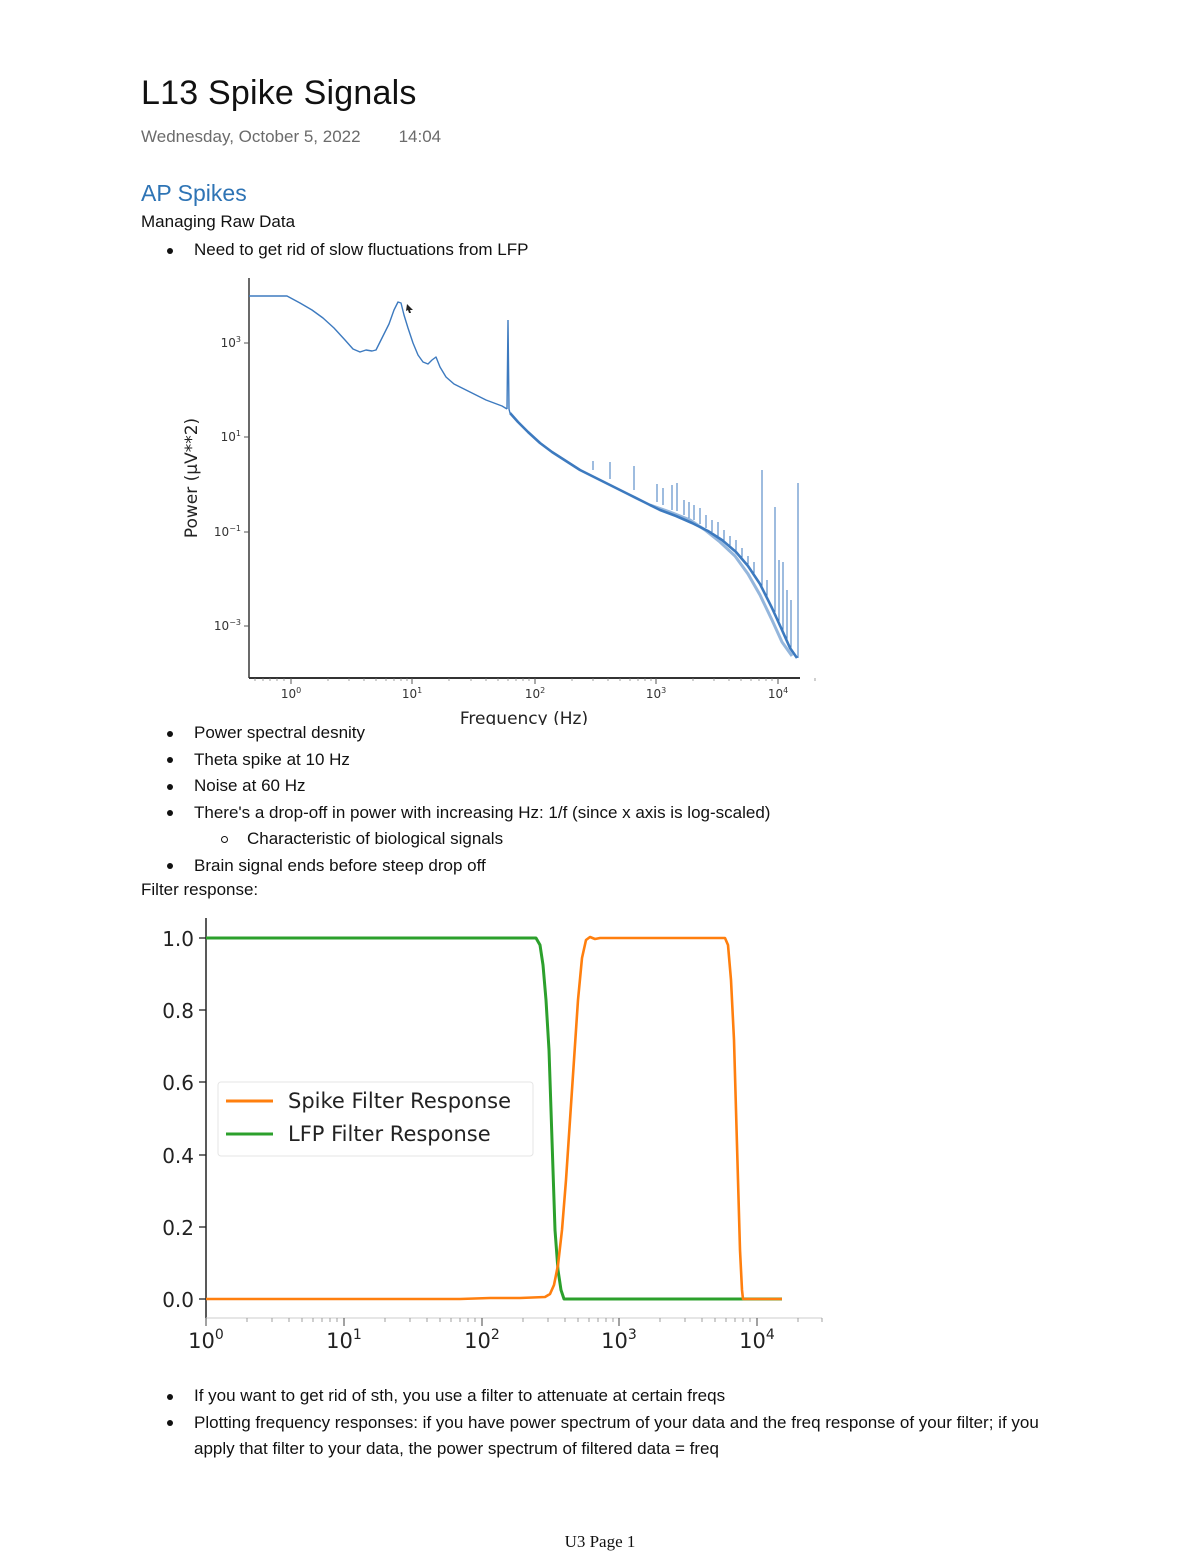 This screenshot has height=1553, width=1200. What do you see at coordinates (227, 625) in the screenshot?
I see `svg-text: 10⁻³` at bounding box center [227, 625].